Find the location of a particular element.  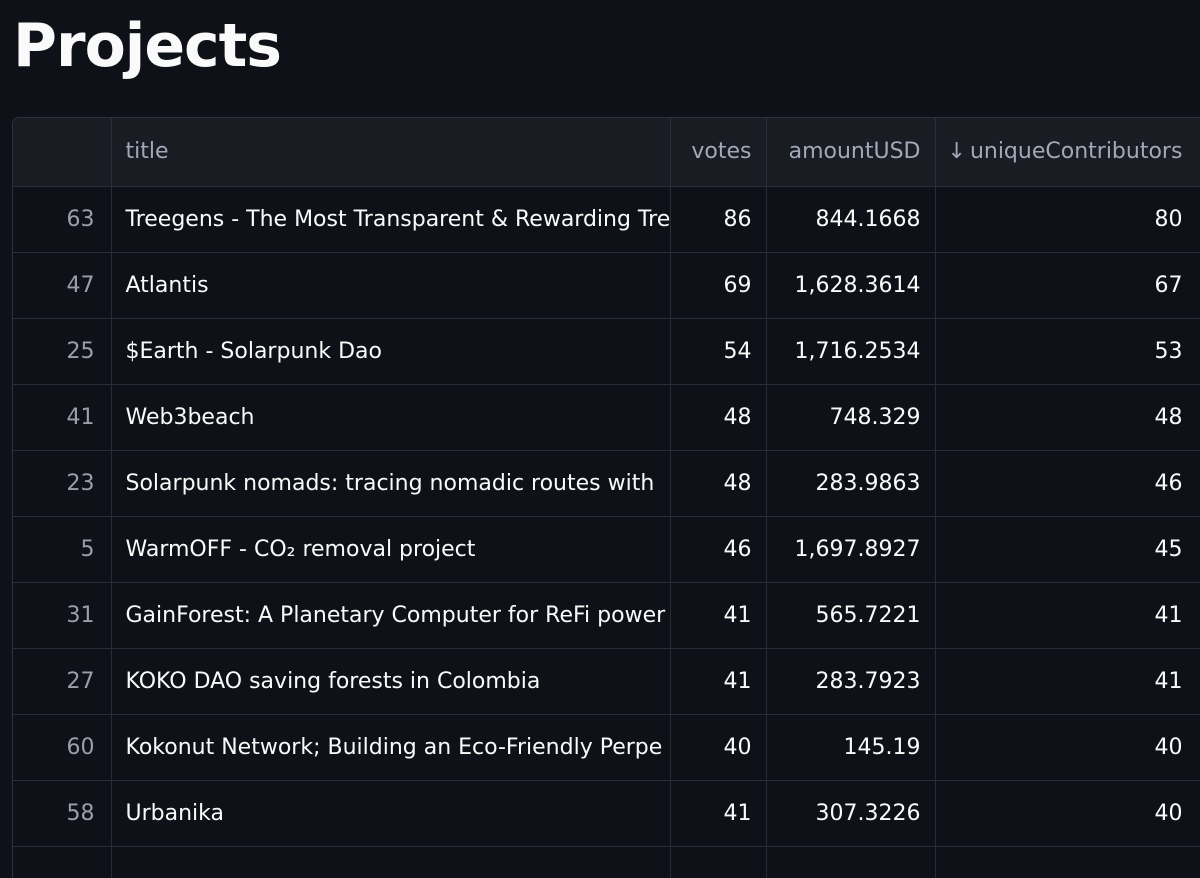

title-cell: Atlantis is located at coordinates (391, 285).